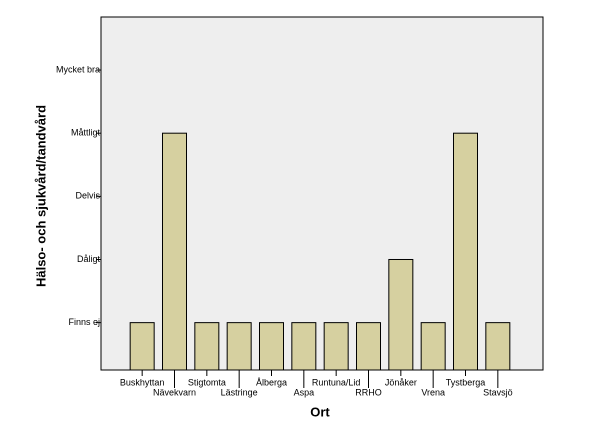 This screenshot has width=592, height=443. What do you see at coordinates (401, 382) in the screenshot?
I see `x-tick-label: Jönåker` at bounding box center [401, 382].